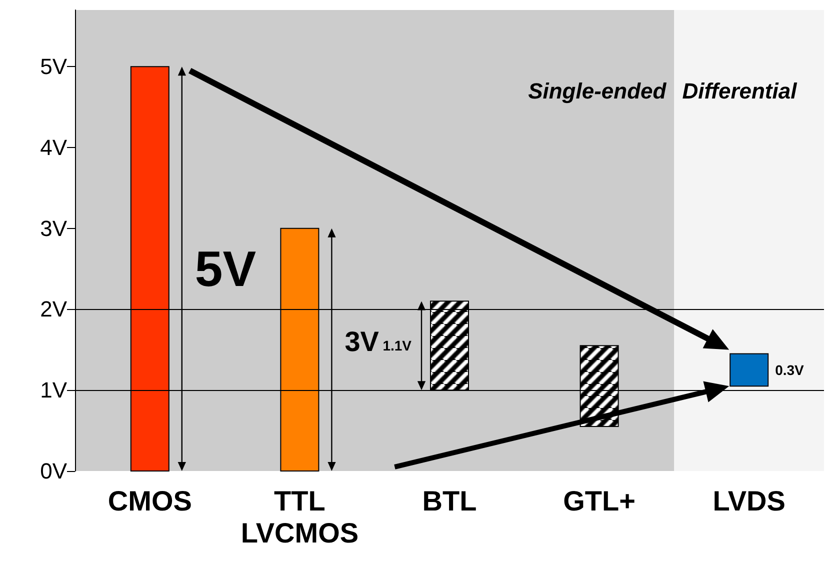 Image resolution: width=839 pixels, height=571 pixels. What do you see at coordinates (54, 309) in the screenshot?
I see `y-tick-label: 2V` at bounding box center [54, 309].